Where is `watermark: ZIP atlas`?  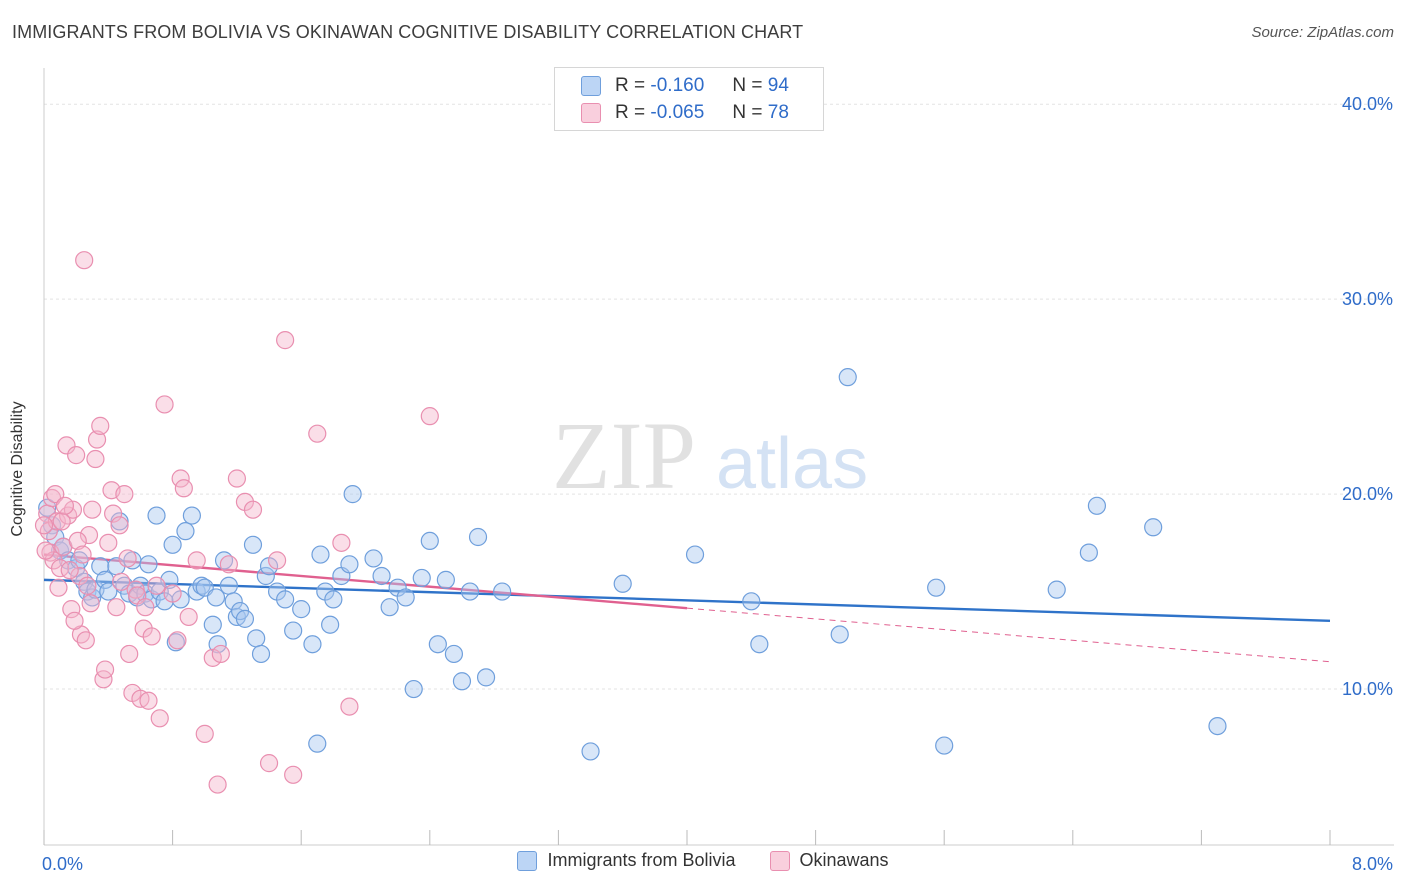 watermark: ZIP atlas is located at coordinates (710, 455).